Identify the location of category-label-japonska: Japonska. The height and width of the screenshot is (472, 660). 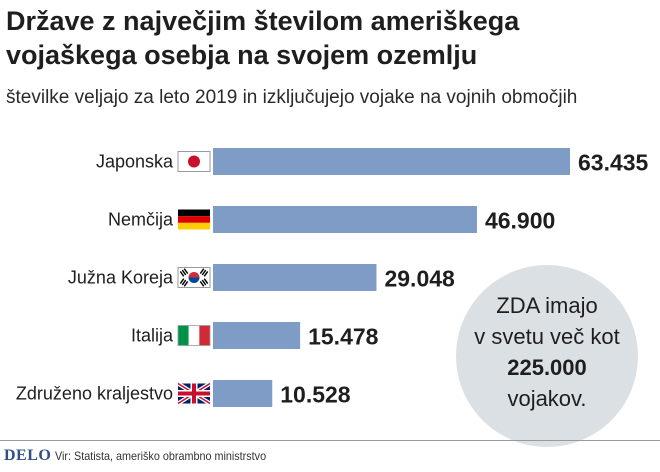
(135, 162).